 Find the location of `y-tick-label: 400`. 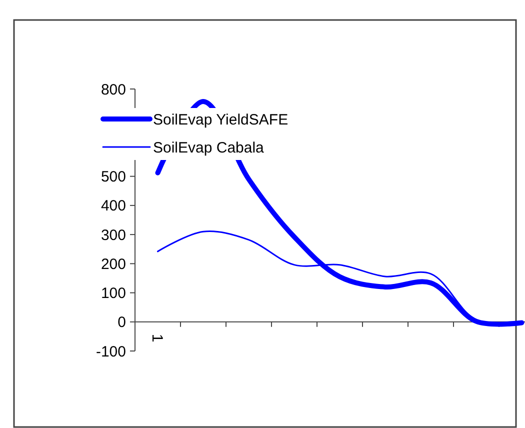

y-tick-label: 400 is located at coordinates (113, 206).